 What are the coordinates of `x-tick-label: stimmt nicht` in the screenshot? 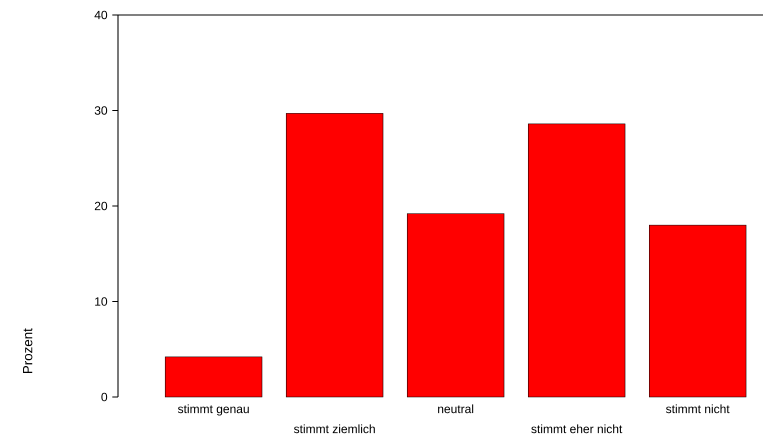 It's located at (698, 409).